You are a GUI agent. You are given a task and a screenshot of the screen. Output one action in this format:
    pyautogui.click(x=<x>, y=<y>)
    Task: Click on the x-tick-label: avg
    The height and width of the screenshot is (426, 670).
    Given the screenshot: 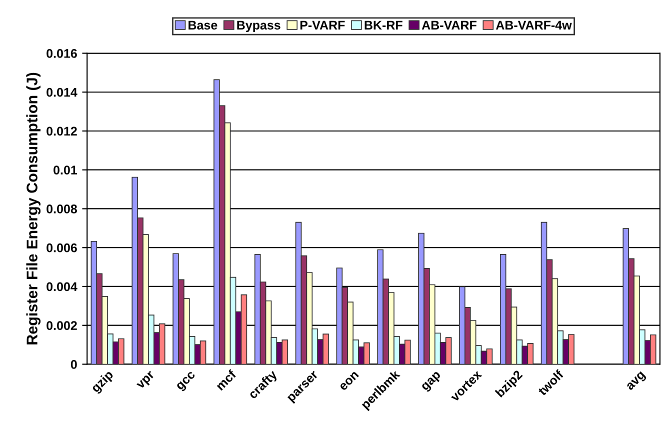 What is the action you would take?
    pyautogui.click(x=637, y=381)
    